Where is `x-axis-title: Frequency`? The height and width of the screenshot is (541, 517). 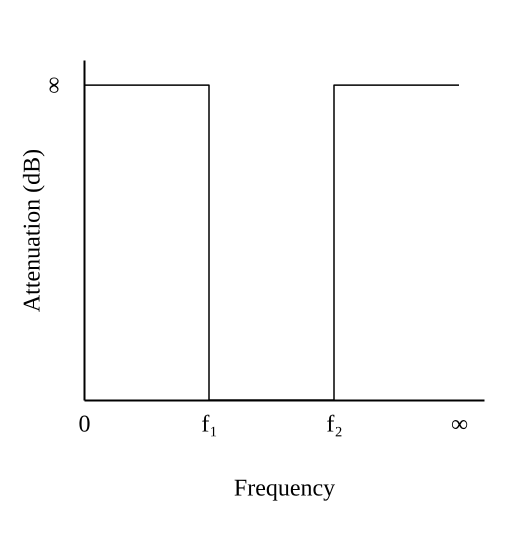 x-axis-title: Frequency is located at coordinates (285, 489).